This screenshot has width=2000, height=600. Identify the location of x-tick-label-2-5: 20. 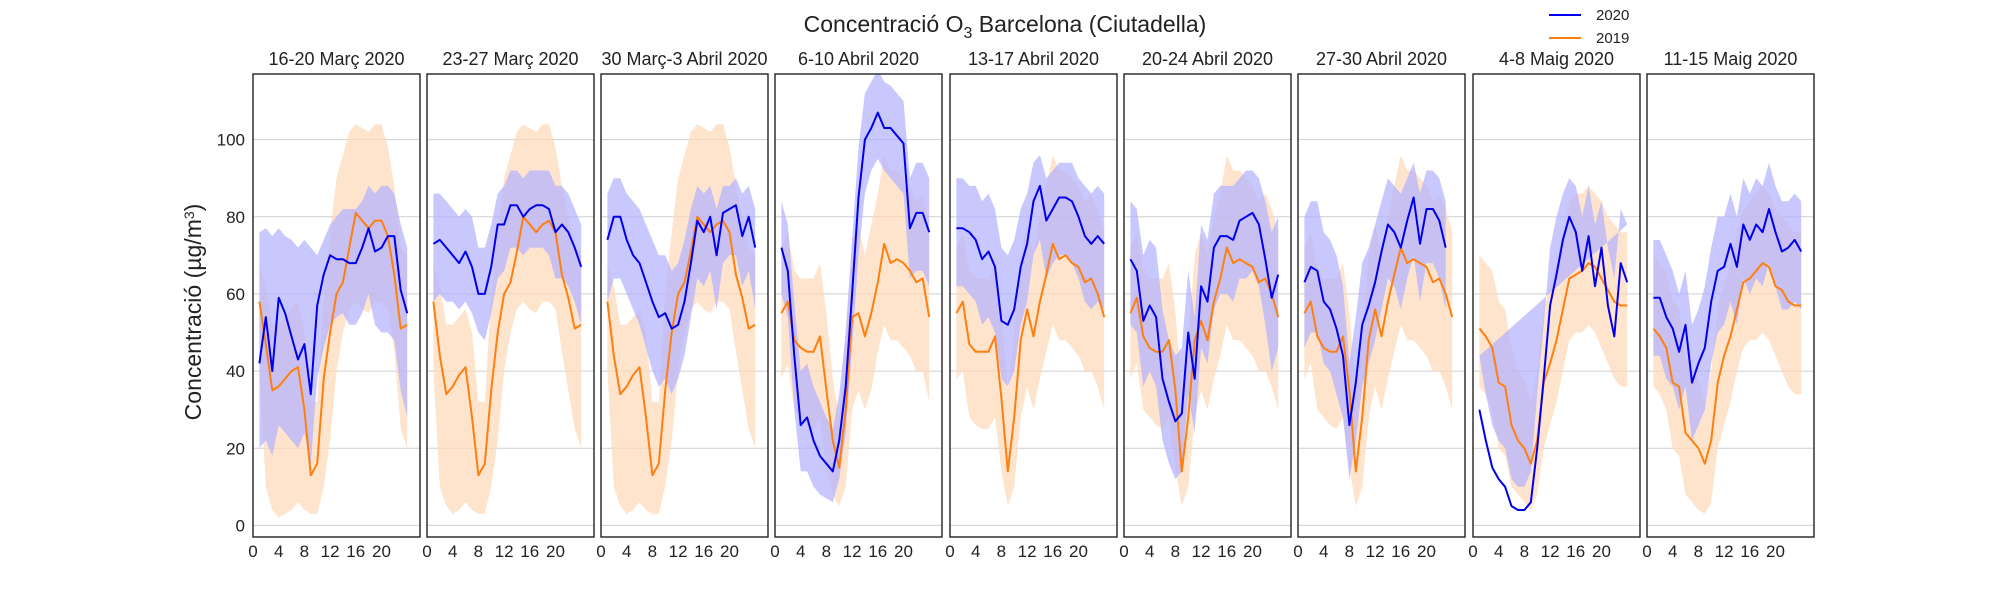
(729, 551).